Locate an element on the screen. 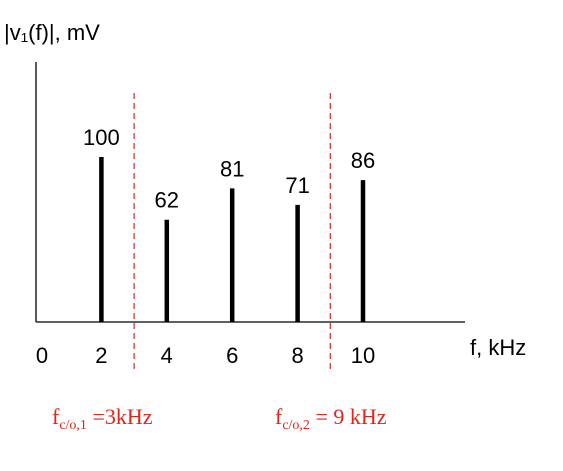 The image size is (563, 471). y-axis-label: |v₁(f)|, mV is located at coordinates (52, 32).